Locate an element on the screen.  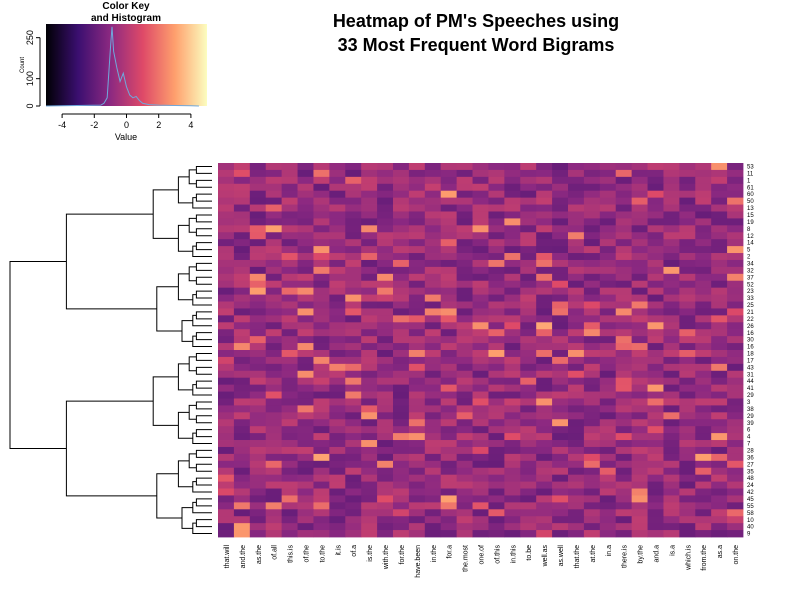
row-label: 60 is located at coordinates (750, 195).